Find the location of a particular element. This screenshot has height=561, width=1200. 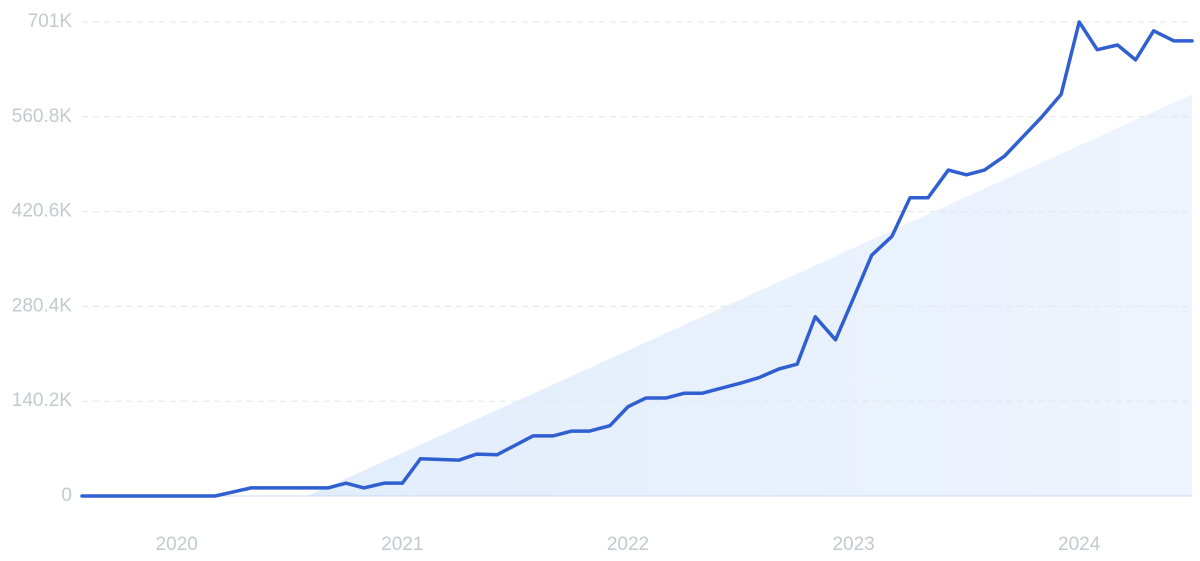

x-tick-label: 2020 is located at coordinates (177, 544).